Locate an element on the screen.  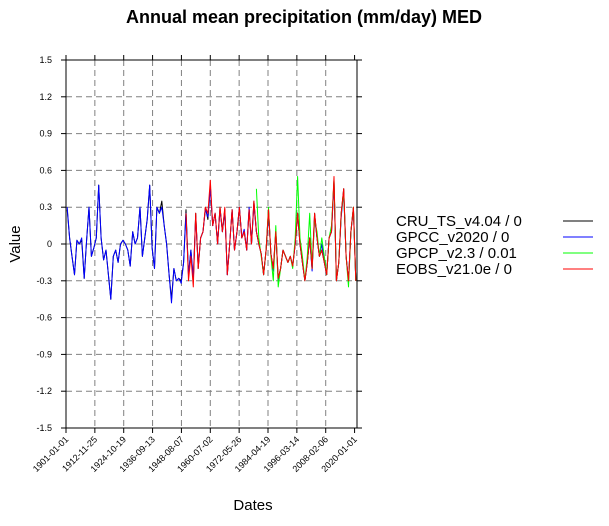
legend-entry-label: GPCP_v2.3 / 0.01 is located at coordinates (456, 253).